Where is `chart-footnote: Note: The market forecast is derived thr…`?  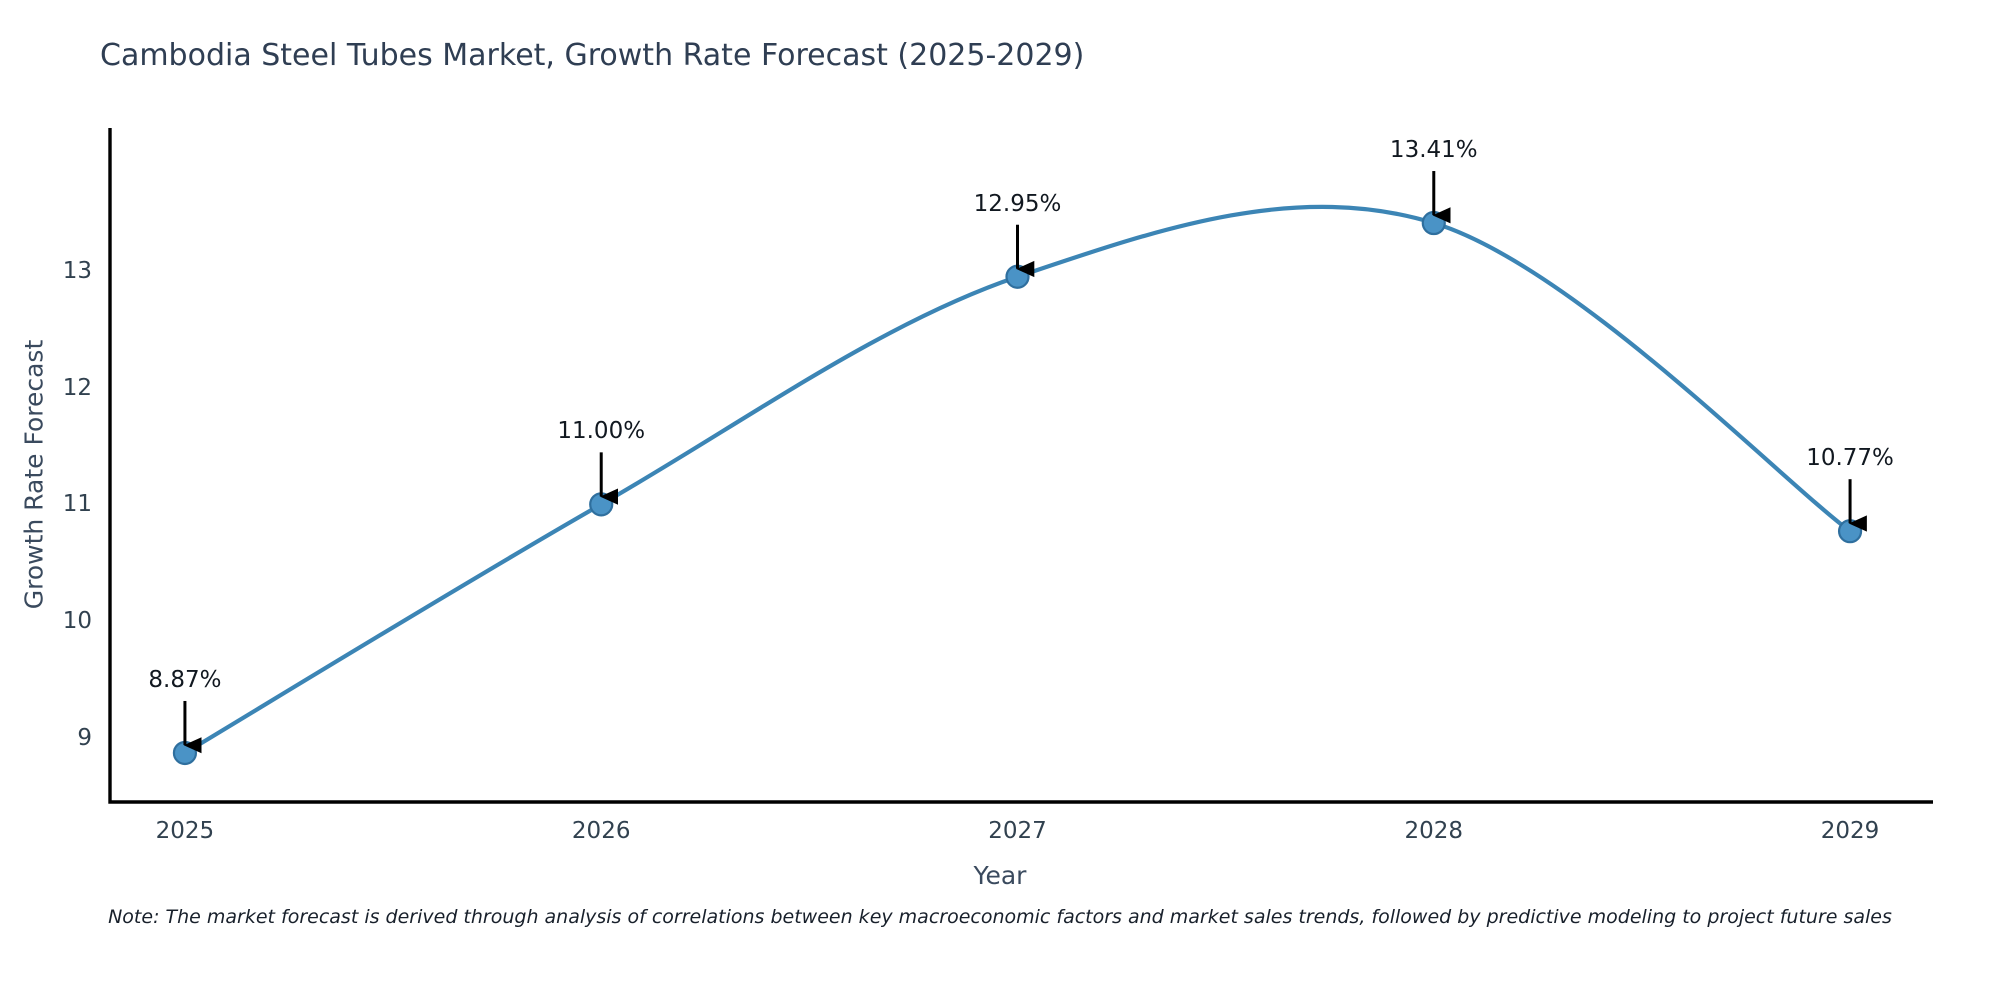
chart-footnote: Note: The market forecast is derived thr… is located at coordinates (1000, 917).